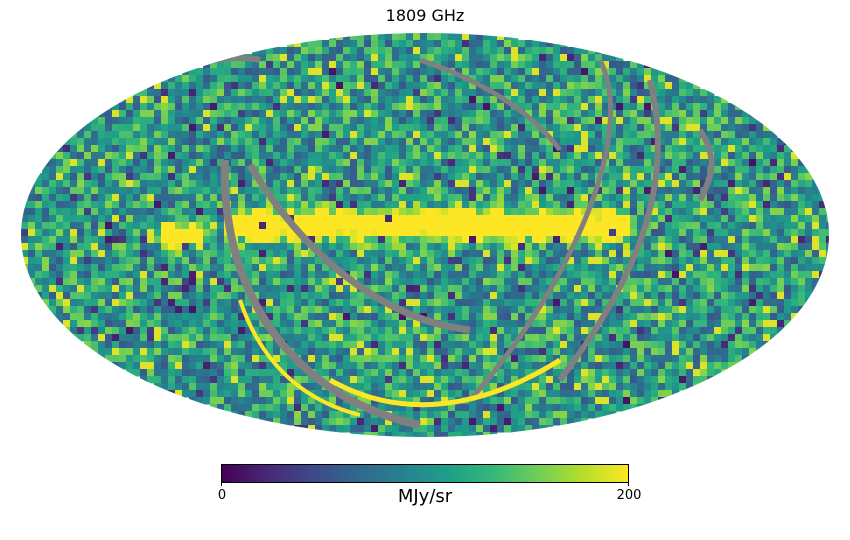 The width and height of the screenshot is (850, 540). Describe the element at coordinates (425, 473) in the screenshot. I see `colorbar` at that location.